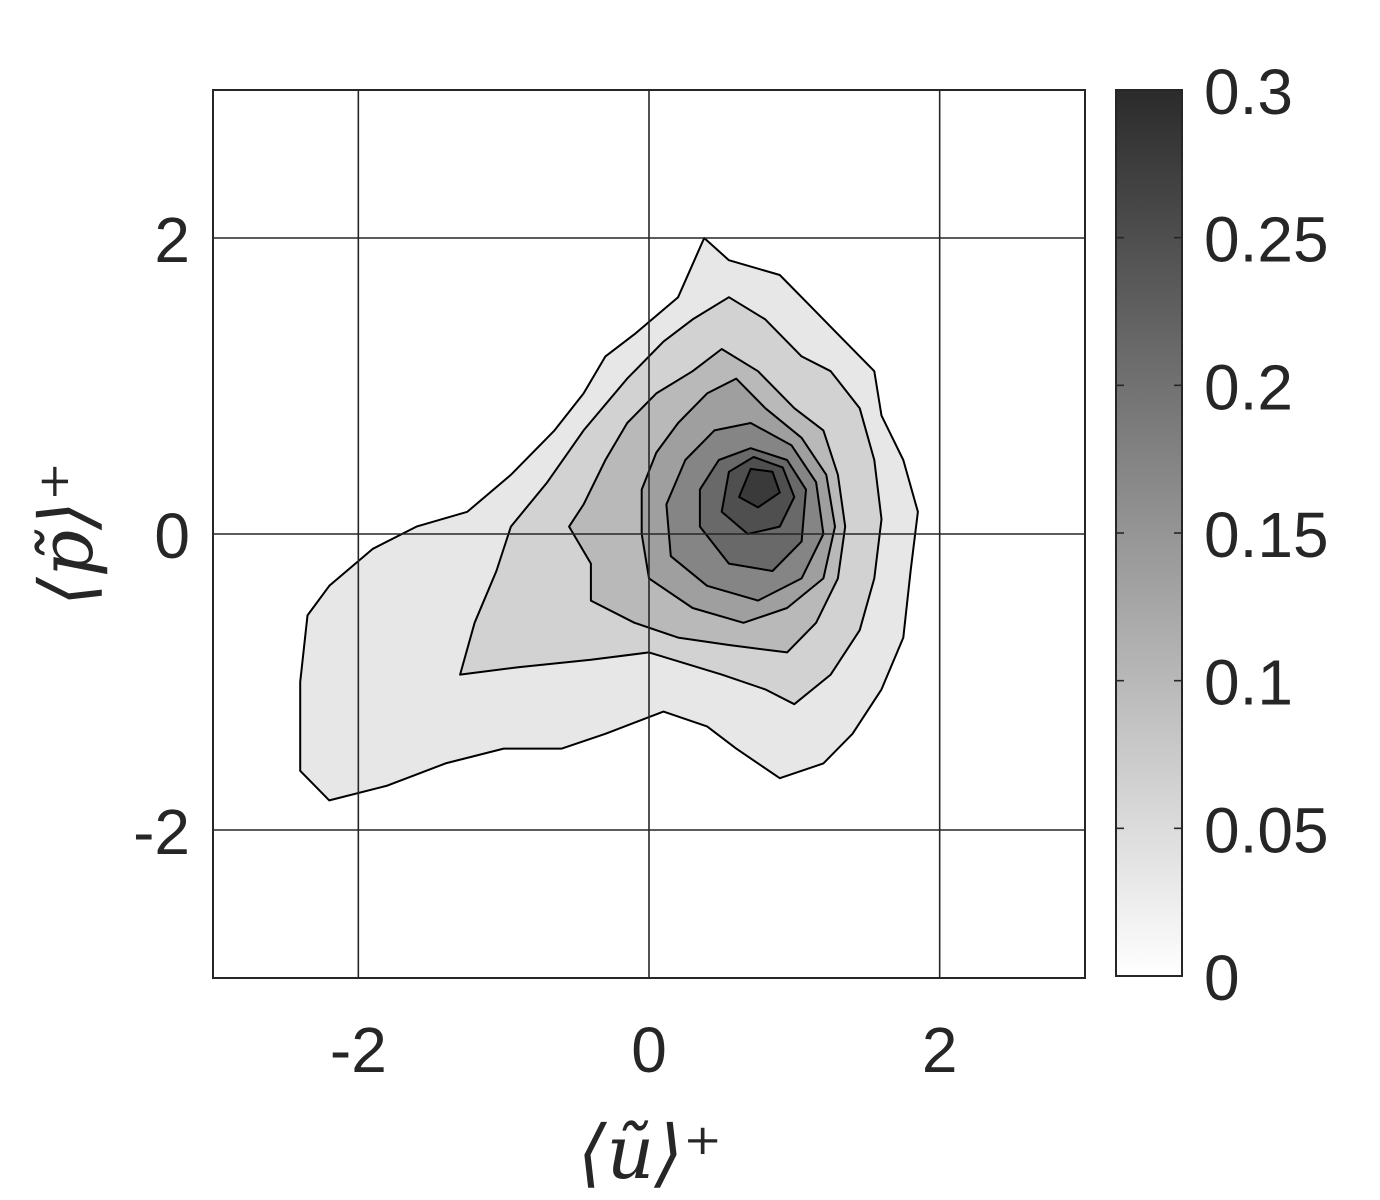  I want to click on x-tick-labels: -2 0 2, so click(644, 1050).